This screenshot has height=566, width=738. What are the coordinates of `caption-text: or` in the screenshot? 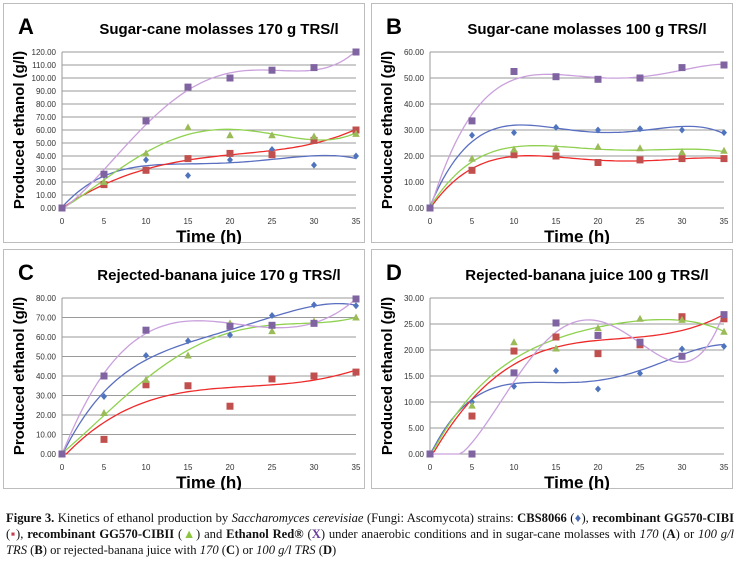 It's located at (248, 550).